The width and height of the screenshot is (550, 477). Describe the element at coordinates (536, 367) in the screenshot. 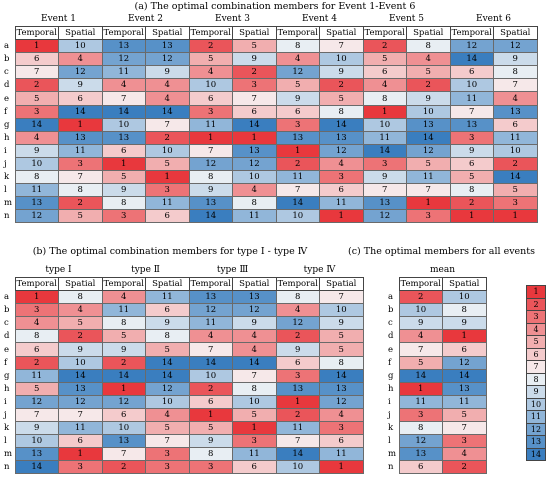

I see `legend-swatch: 7` at that location.